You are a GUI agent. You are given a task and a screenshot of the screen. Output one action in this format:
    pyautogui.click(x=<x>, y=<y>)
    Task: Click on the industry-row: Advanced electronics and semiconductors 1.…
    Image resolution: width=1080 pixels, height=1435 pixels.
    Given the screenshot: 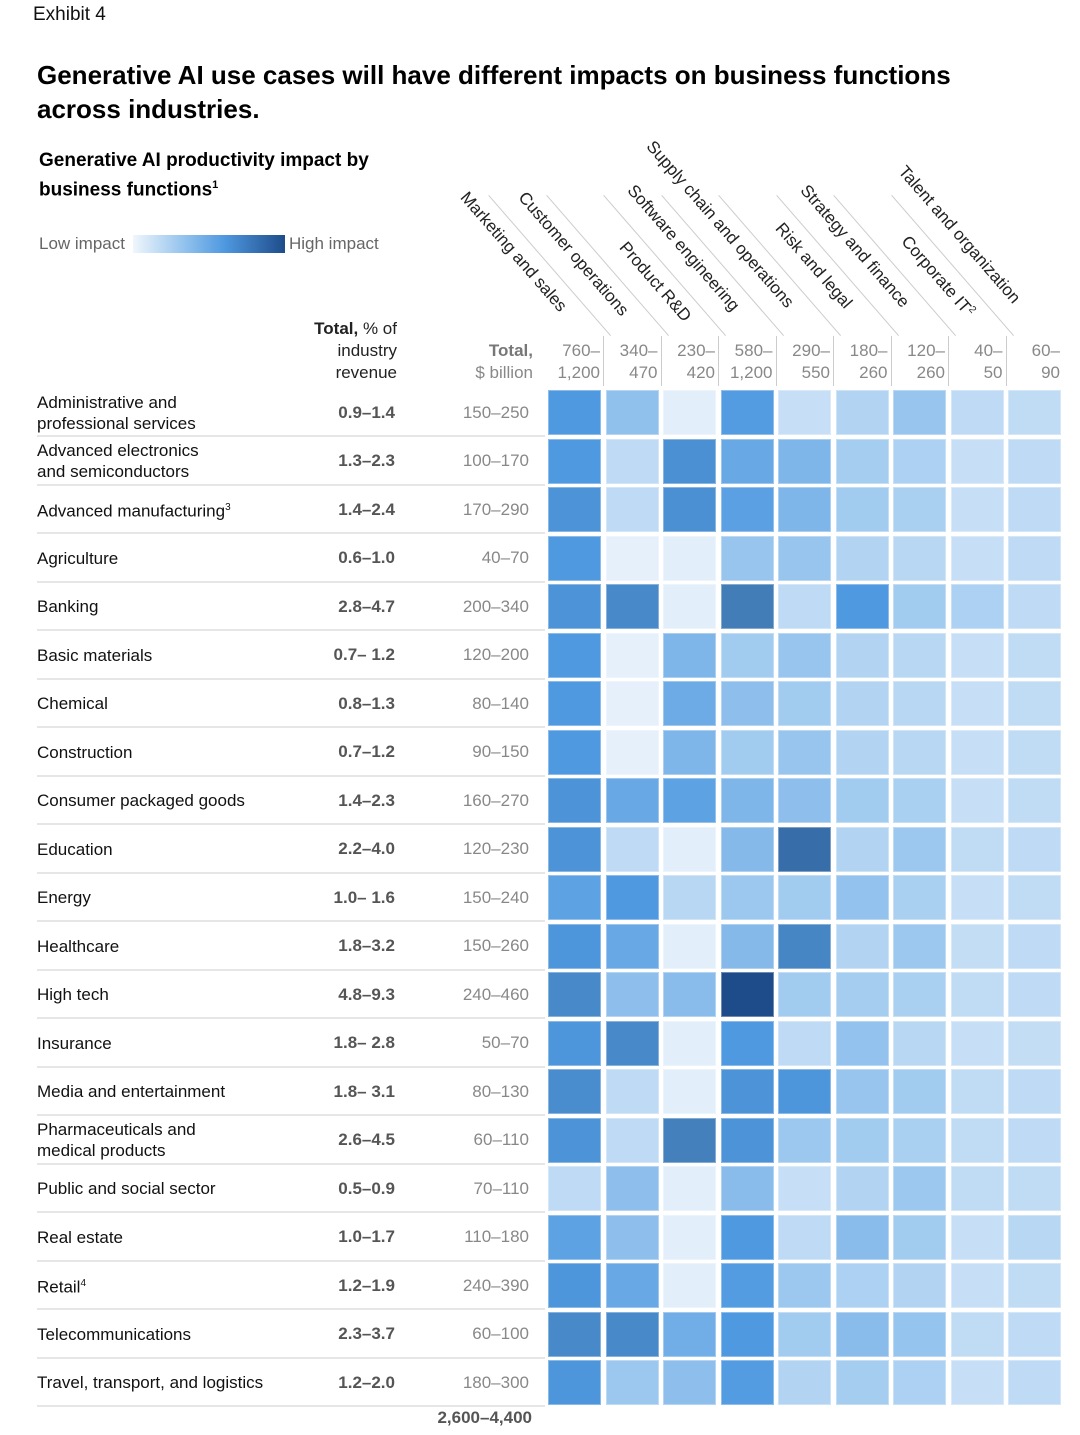 What is the action you would take?
    pyautogui.click(x=291, y=462)
    